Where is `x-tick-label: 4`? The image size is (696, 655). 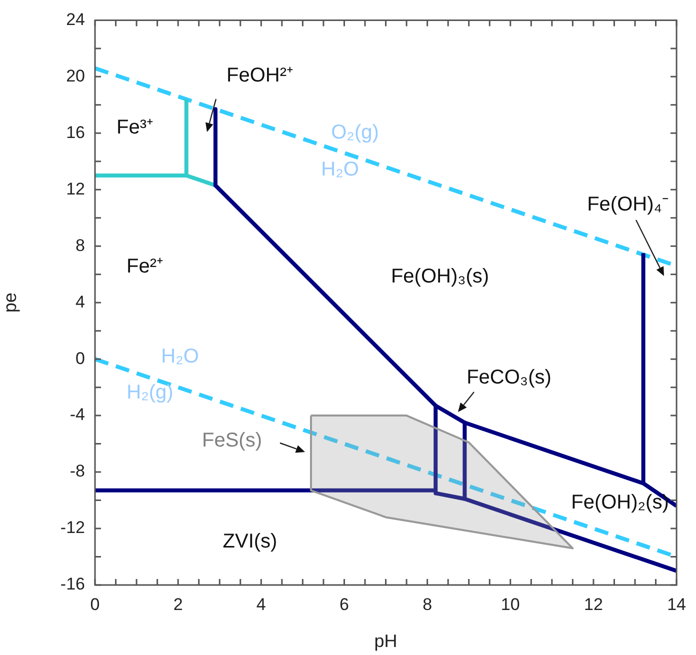 x-tick-label: 4 is located at coordinates (261, 604).